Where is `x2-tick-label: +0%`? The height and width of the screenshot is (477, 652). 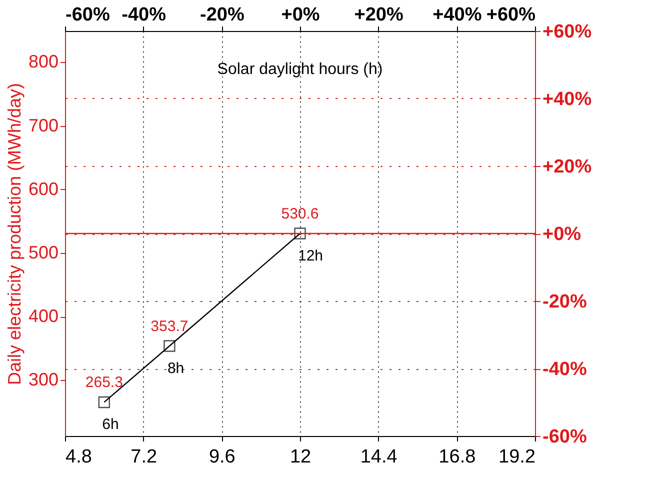 x2-tick-label: +0% is located at coordinates (300, 15).